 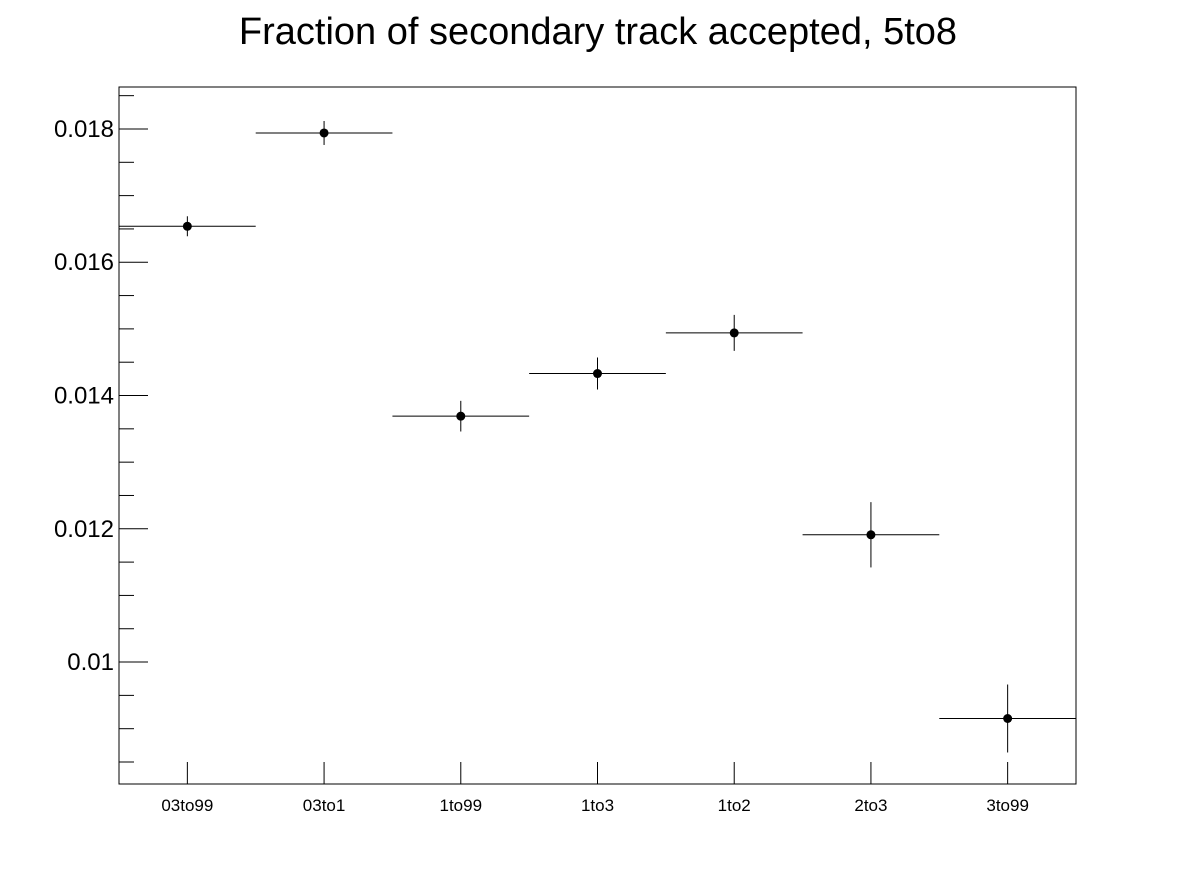 What do you see at coordinates (84, 129) in the screenshot?
I see `y-tick-label: 0.018` at bounding box center [84, 129].